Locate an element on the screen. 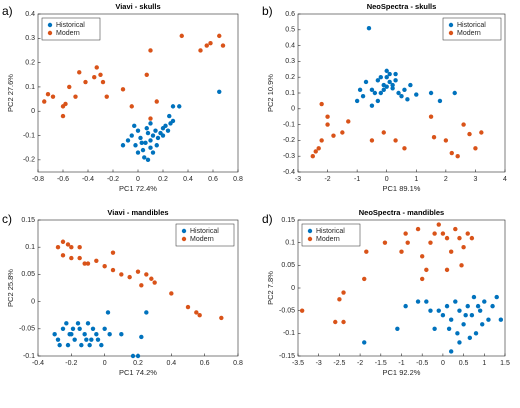 The height and width of the screenshot is (408, 520). y-tick-label: -0.3 is located at coordinates (289, 156).